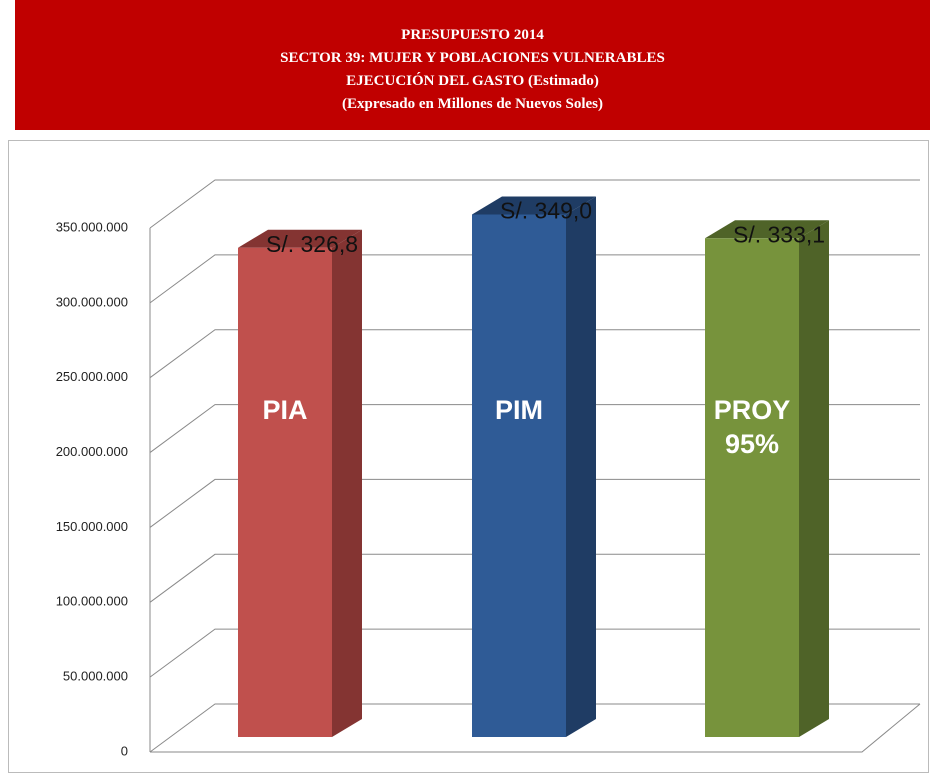 The image size is (931, 775). I want to click on category-label: PIM, so click(518, 410).